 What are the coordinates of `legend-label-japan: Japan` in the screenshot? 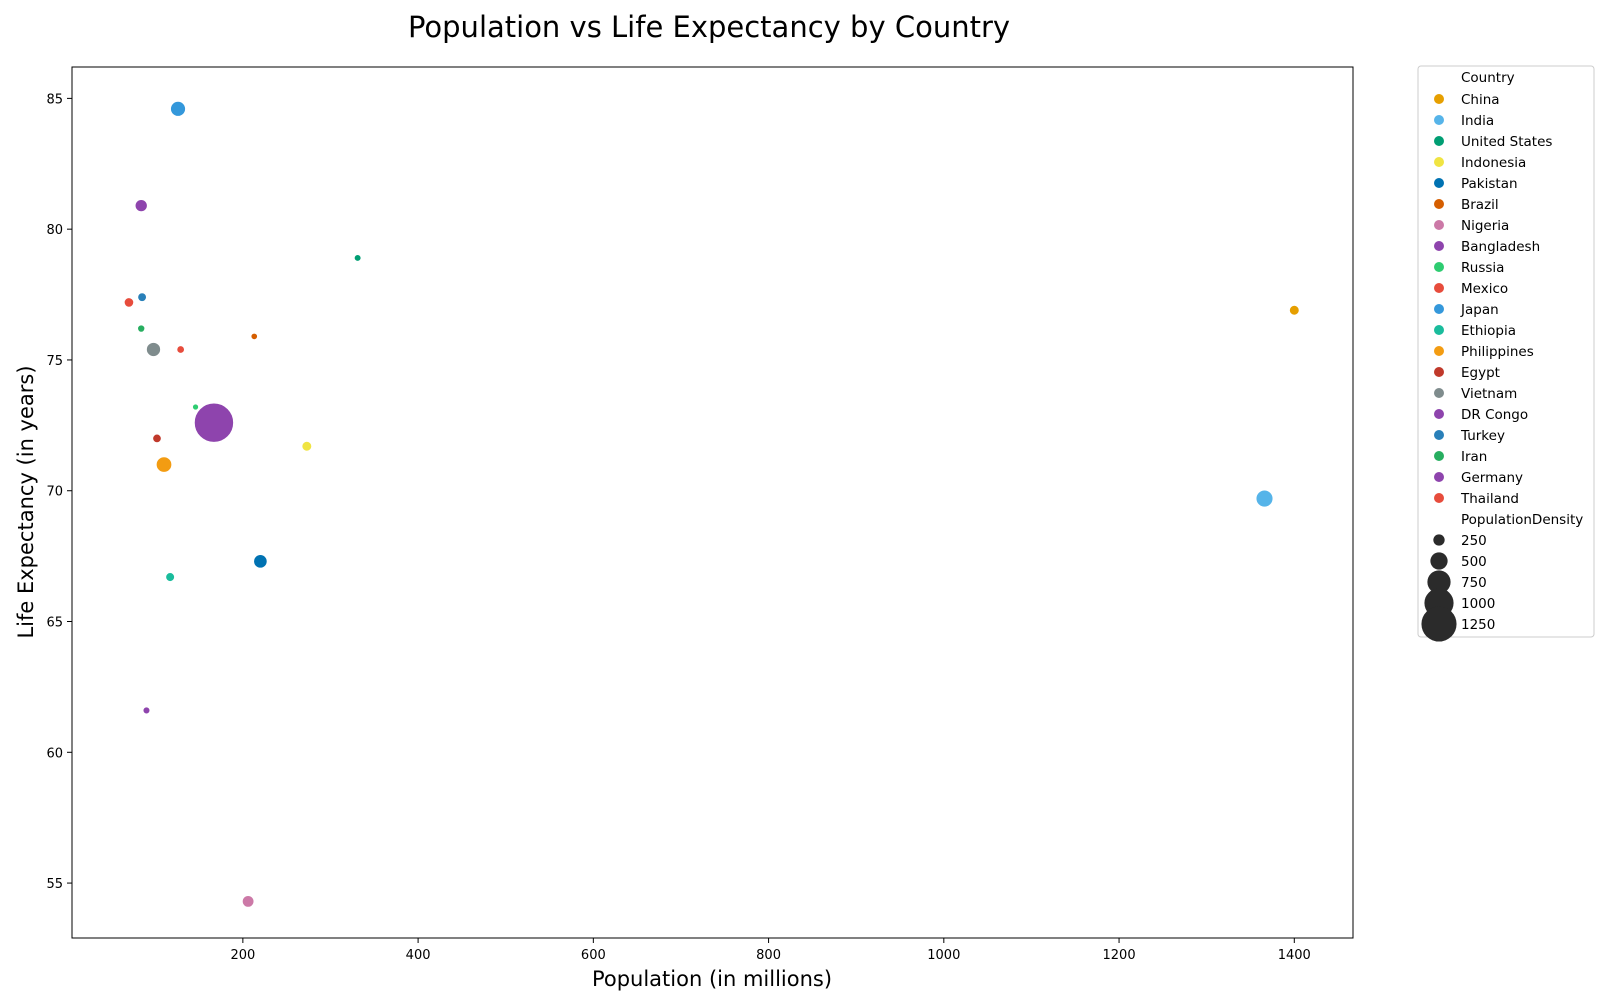 It's located at (1479, 310).